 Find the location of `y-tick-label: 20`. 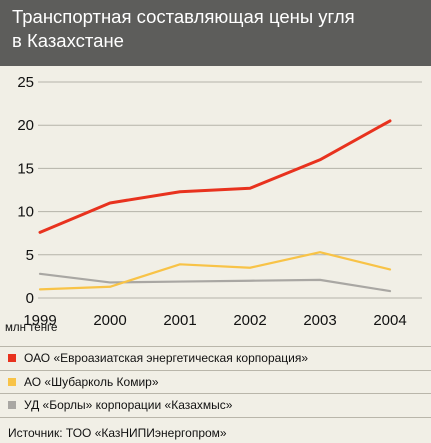

y-tick-label: 20 is located at coordinates (25, 125).